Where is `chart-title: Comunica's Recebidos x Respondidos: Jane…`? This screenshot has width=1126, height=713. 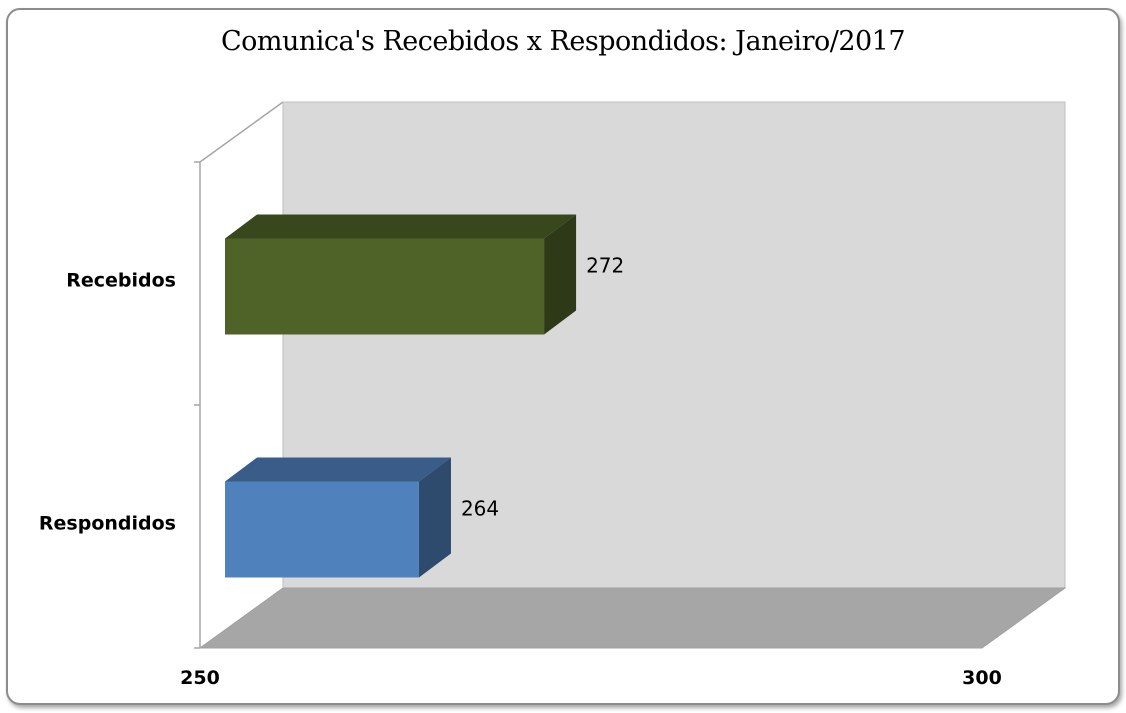 chart-title: Comunica's Recebidos x Respondidos: Jane… is located at coordinates (563, 41).